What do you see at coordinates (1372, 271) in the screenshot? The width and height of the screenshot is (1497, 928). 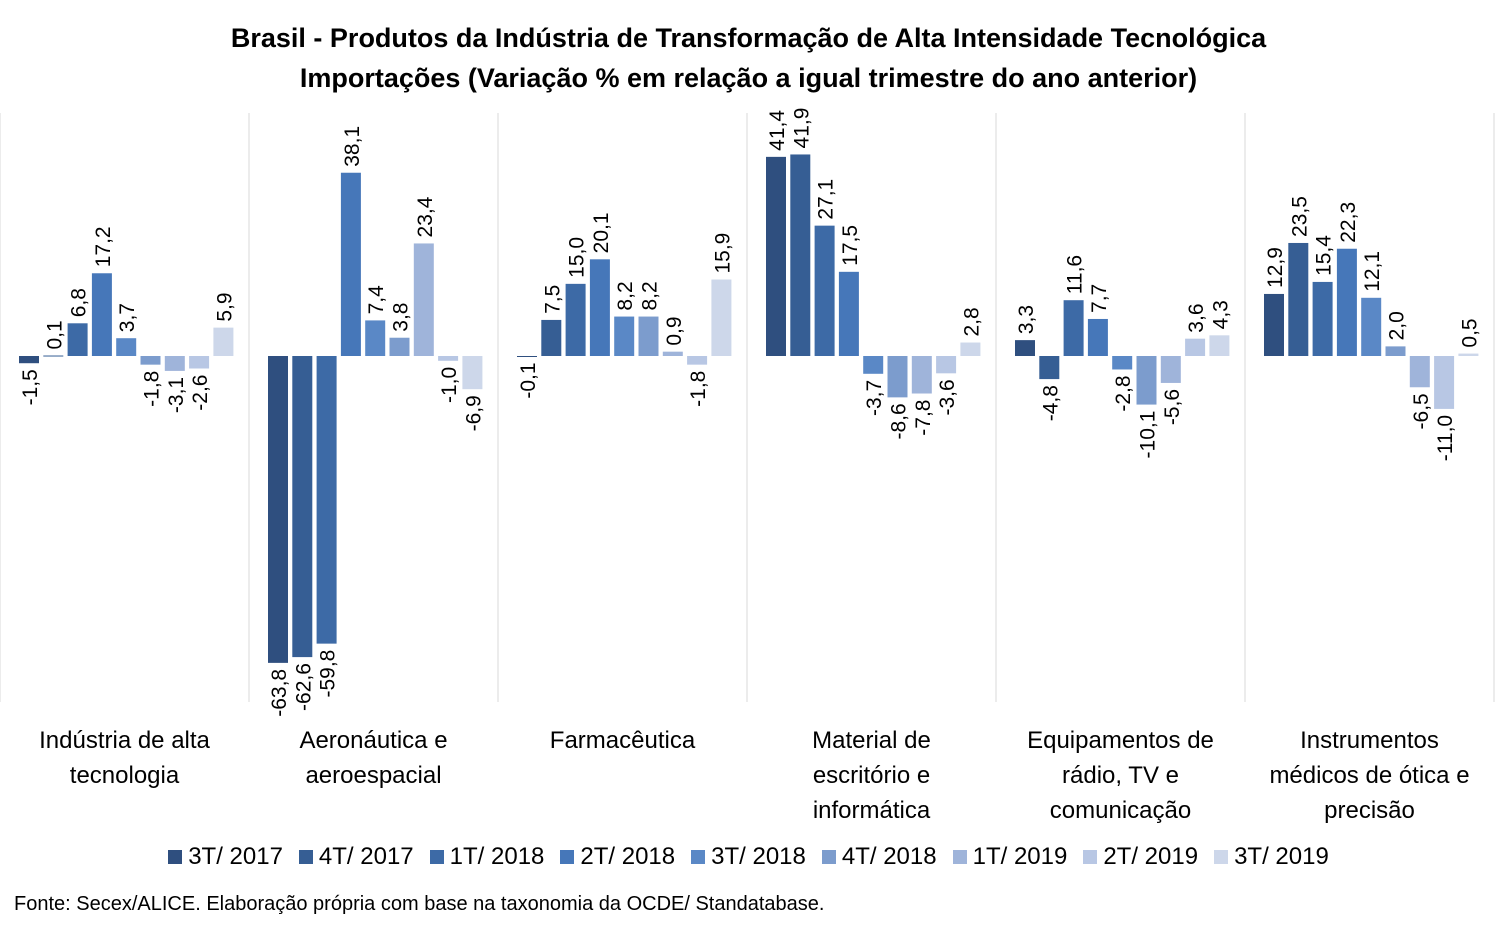 I see `data-label: 12,1` at bounding box center [1372, 271].